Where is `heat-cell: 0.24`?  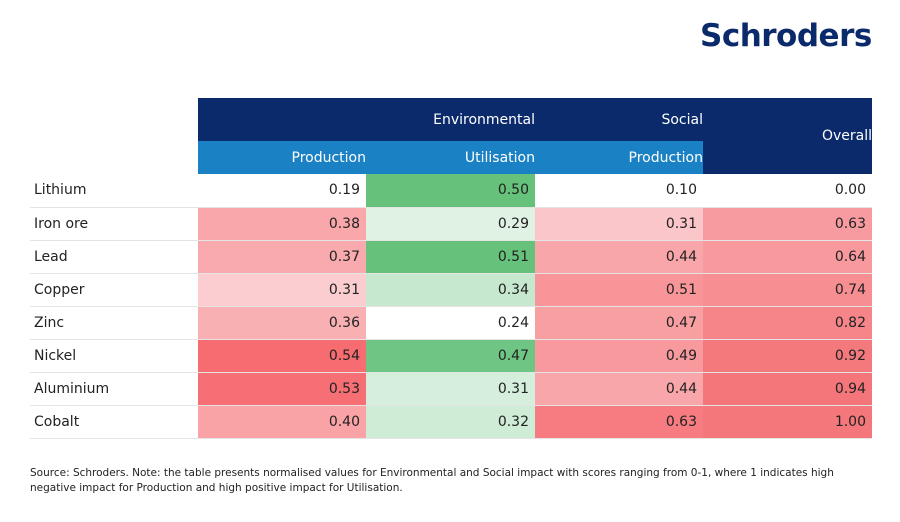 heat-cell: 0.24 is located at coordinates (450, 323).